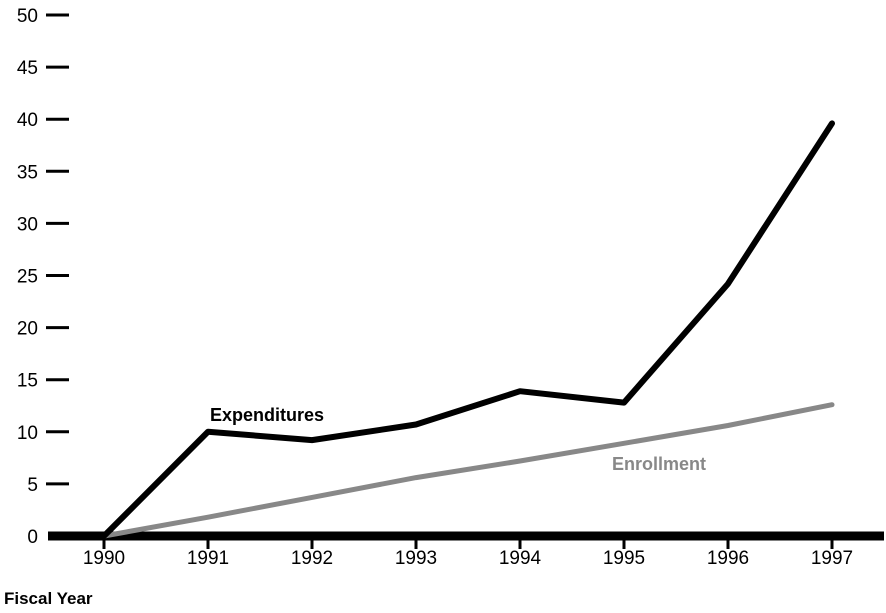 Image resolution: width=886 pixels, height=613 pixels. I want to click on x-tick-label: 1995, so click(624, 558).